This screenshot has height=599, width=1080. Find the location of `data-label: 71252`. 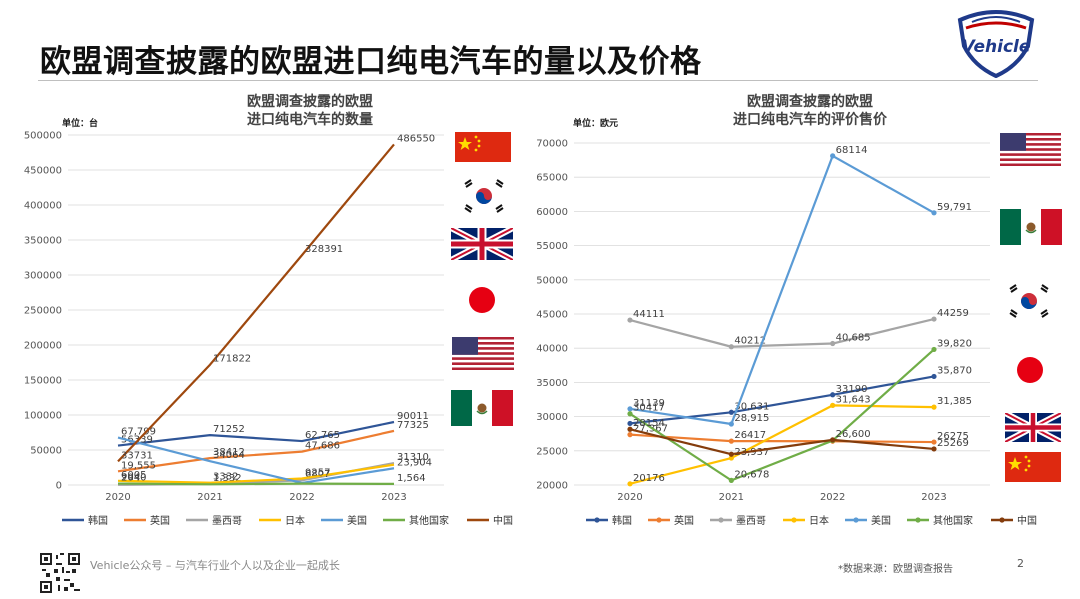

data-label: 71252 is located at coordinates (229, 429).